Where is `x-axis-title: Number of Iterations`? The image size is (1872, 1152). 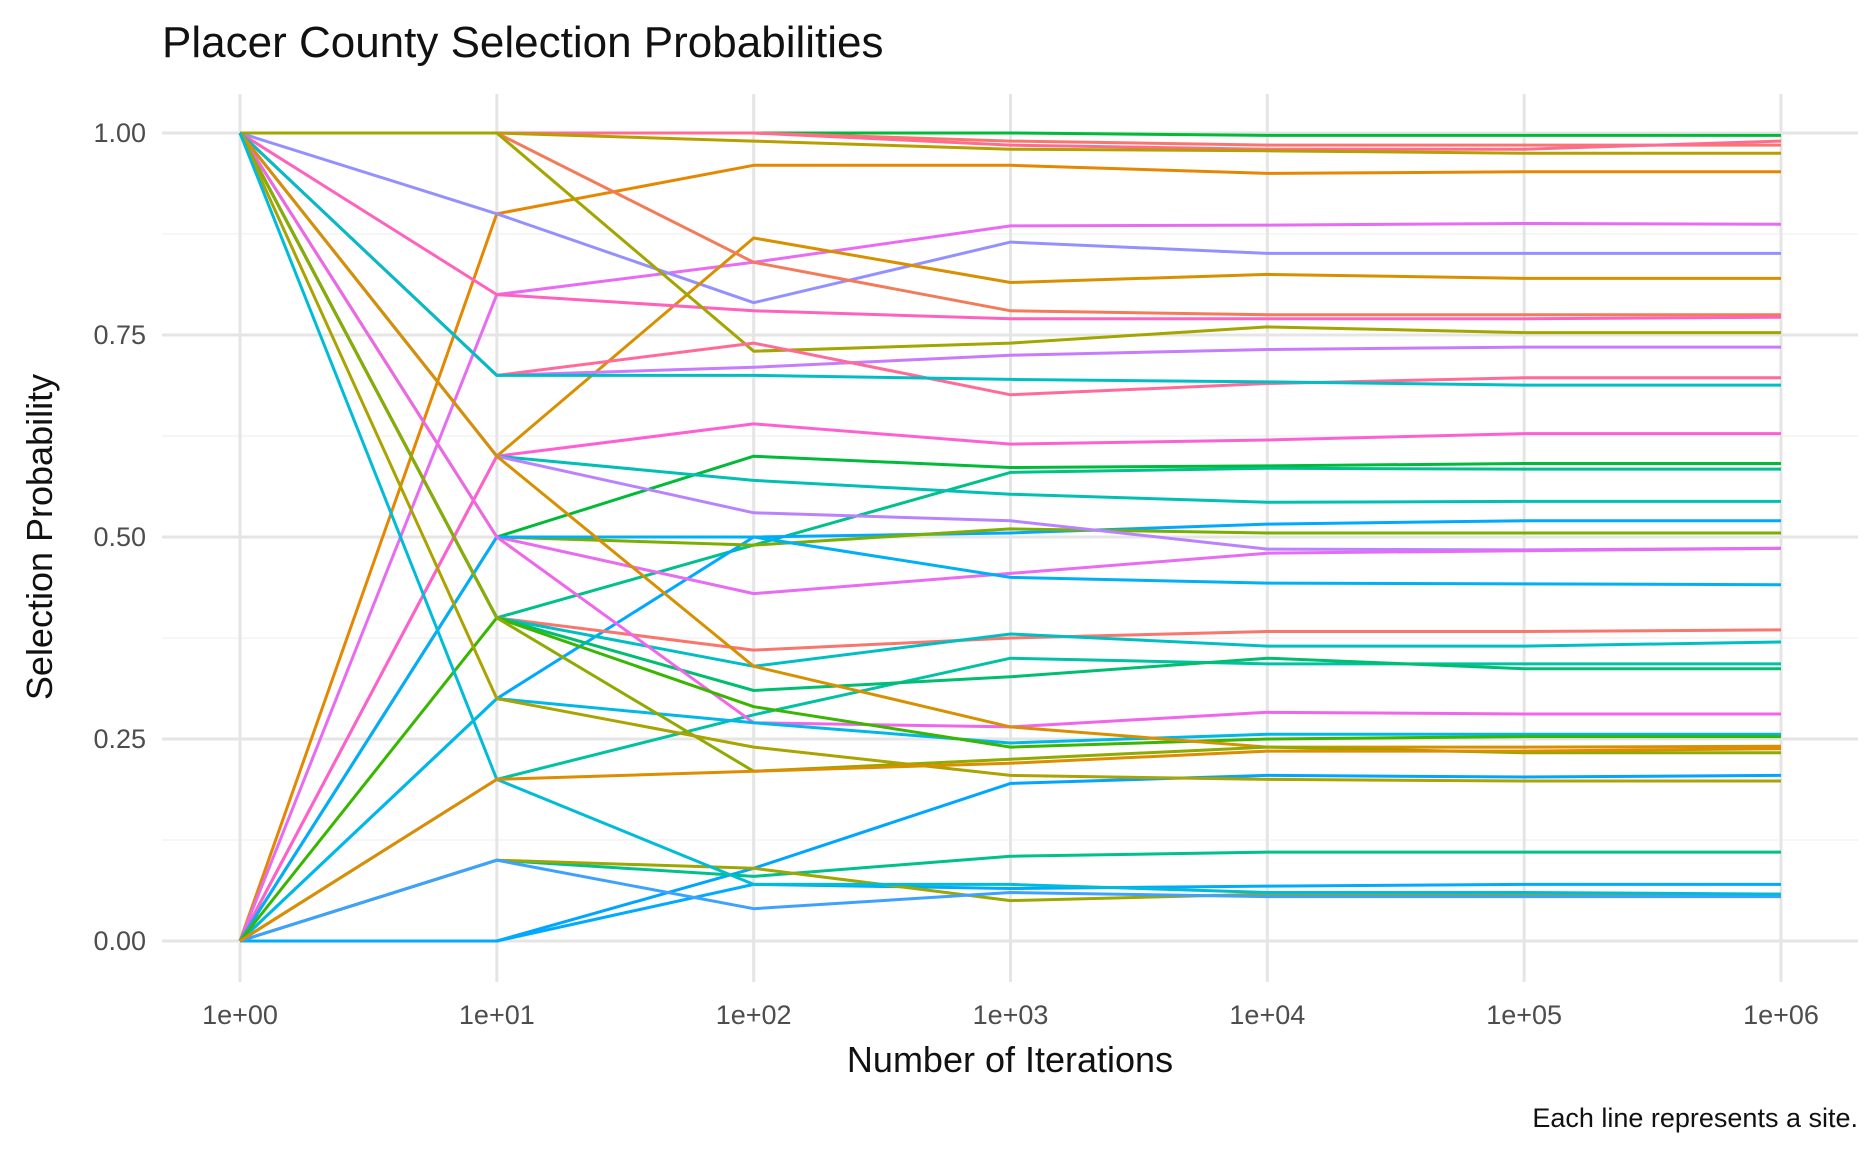 x-axis-title: Number of Iterations is located at coordinates (1010, 1059).